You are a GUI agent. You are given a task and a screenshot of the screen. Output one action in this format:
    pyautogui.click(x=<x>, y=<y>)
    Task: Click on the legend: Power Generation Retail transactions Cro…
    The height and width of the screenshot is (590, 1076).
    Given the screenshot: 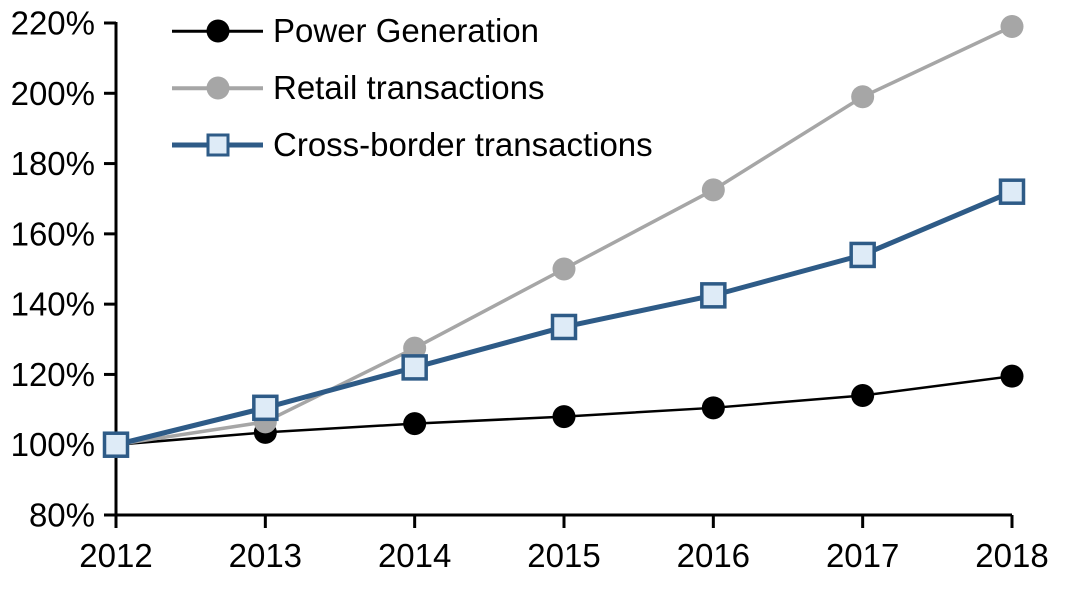 What is the action you would take?
    pyautogui.click(x=412, y=88)
    